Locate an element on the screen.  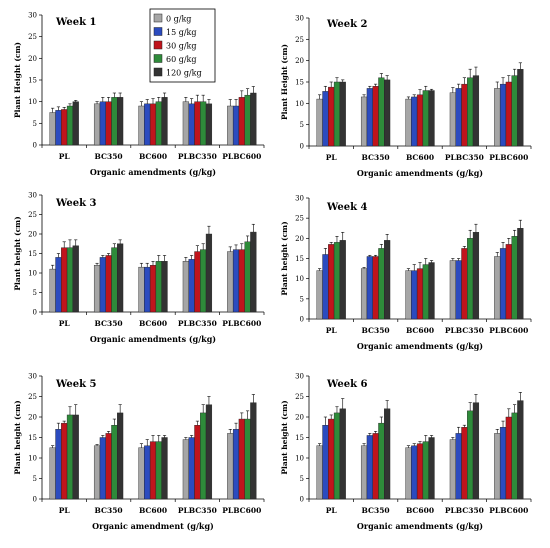
x-tick-label: PLBC350 is located at coordinates (464, 330).